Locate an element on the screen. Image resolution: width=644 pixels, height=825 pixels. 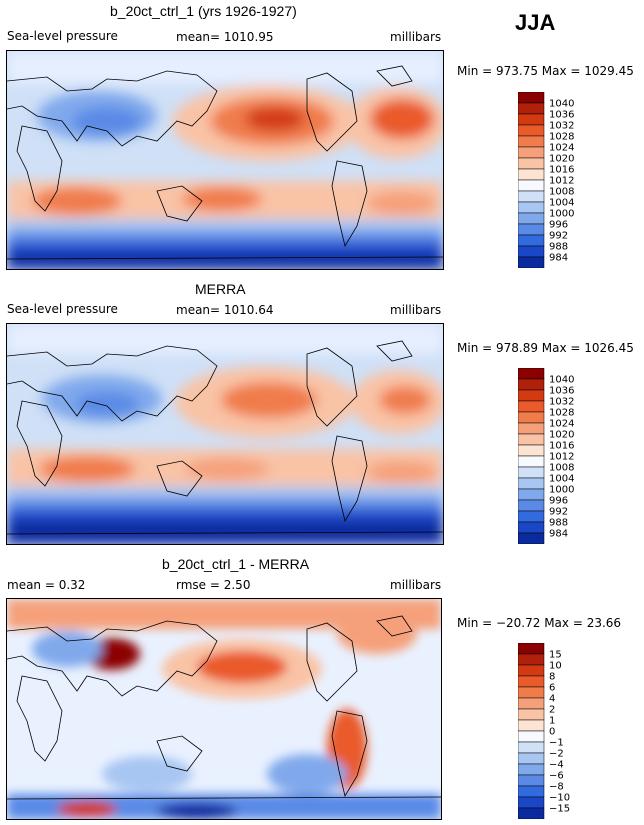
colorbar-tick-label: 1008 is located at coordinates (561, 468).